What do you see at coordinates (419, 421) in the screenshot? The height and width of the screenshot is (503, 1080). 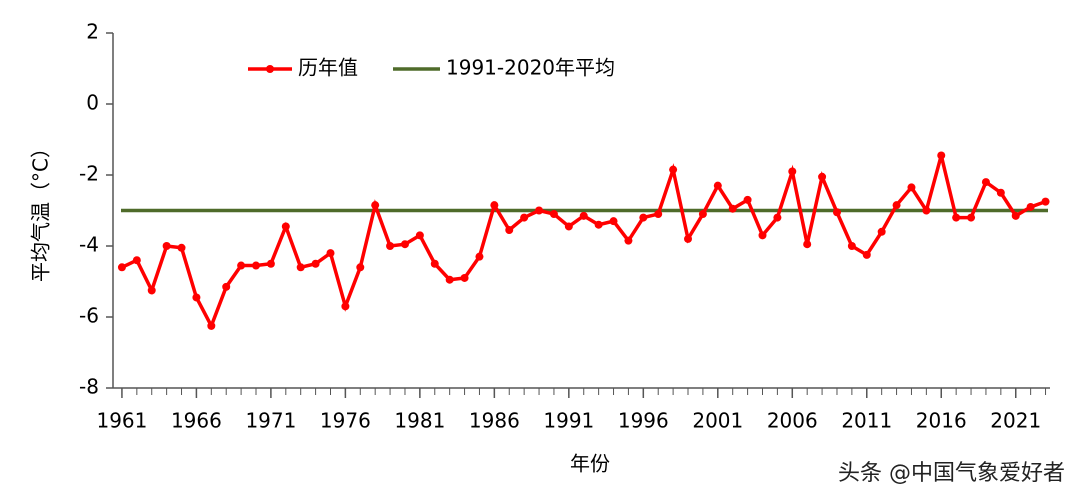 I see `x-tick-label: 1981` at bounding box center [419, 421].